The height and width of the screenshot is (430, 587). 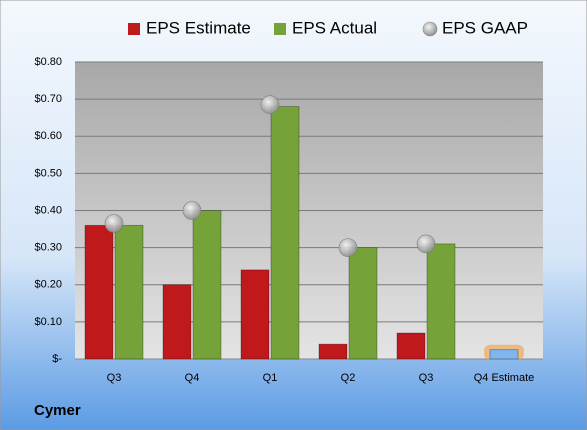 I want to click on y-tick-label: $0.50, so click(x=48, y=173).